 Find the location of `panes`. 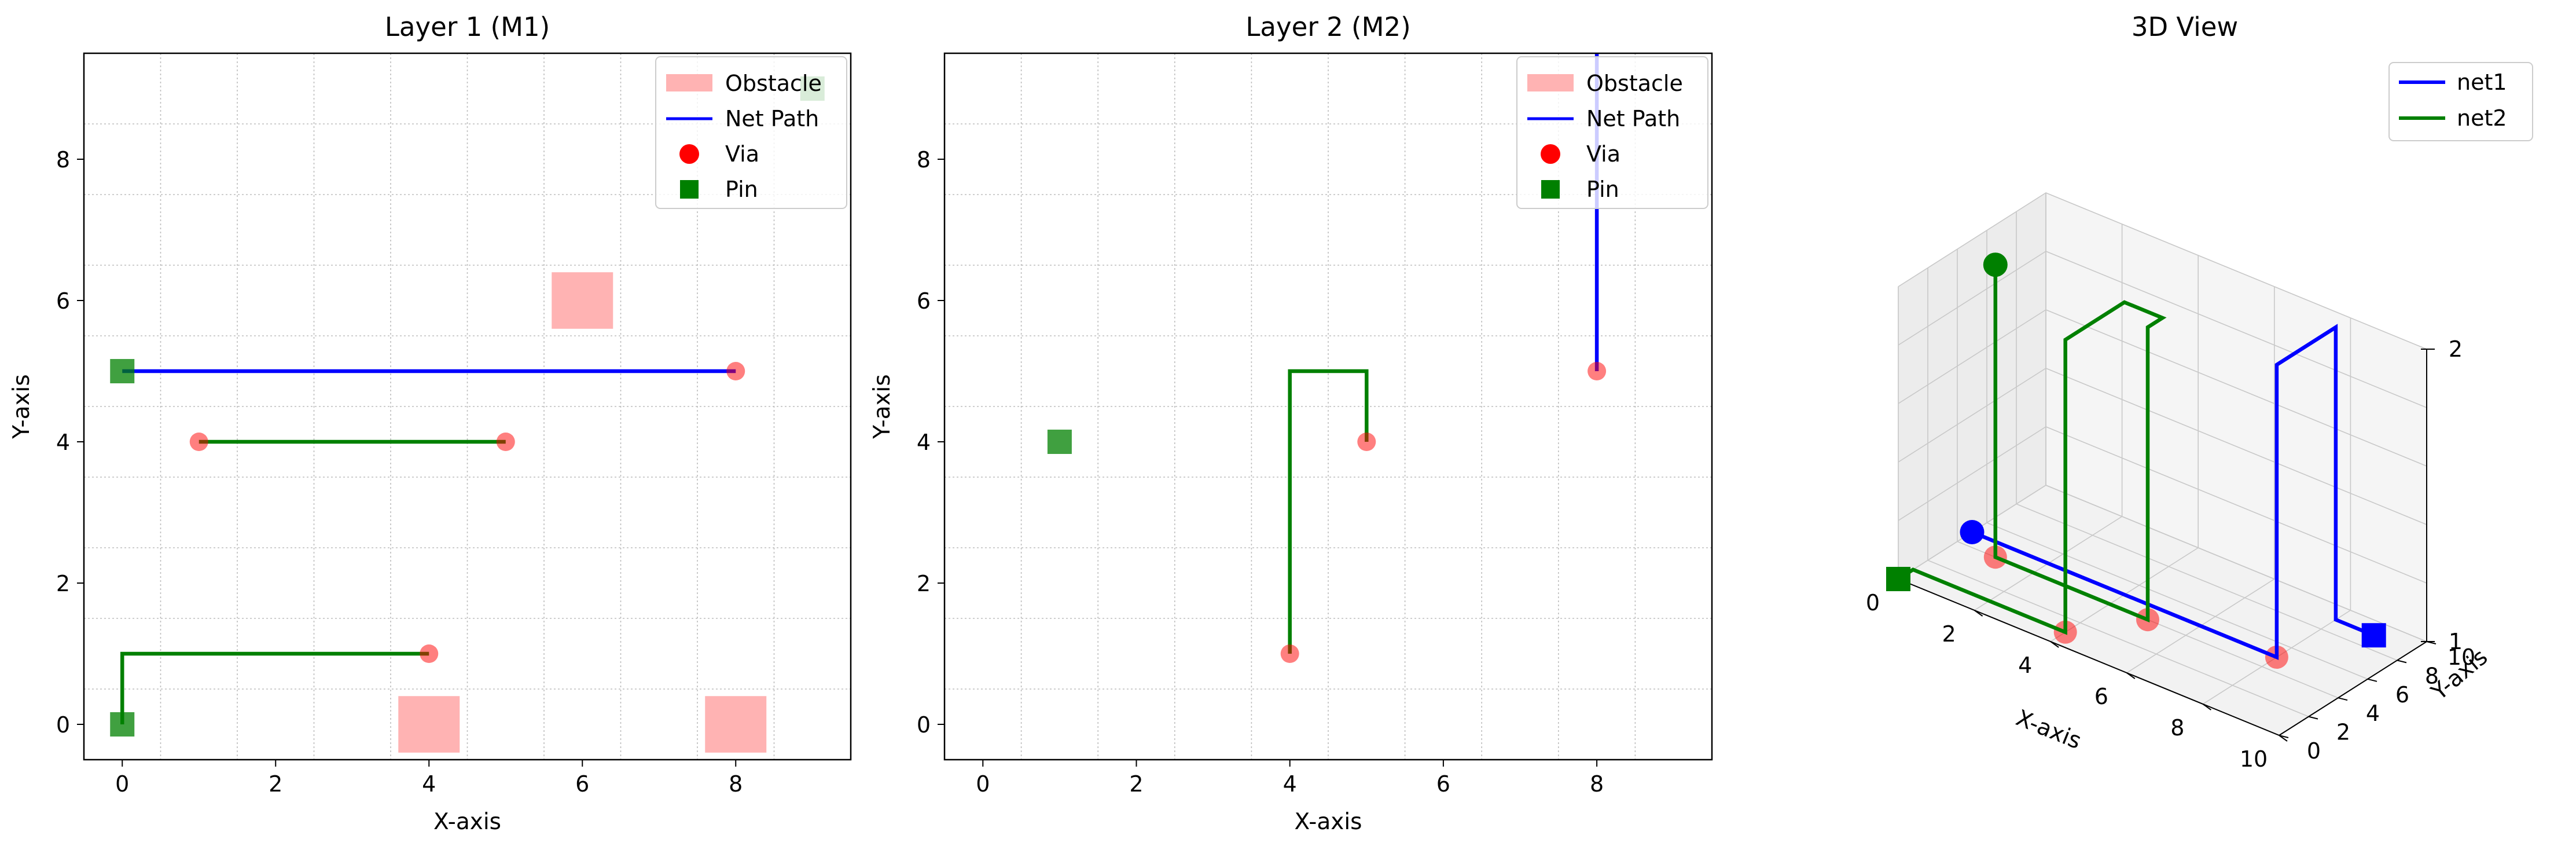

panes is located at coordinates (2162, 464).